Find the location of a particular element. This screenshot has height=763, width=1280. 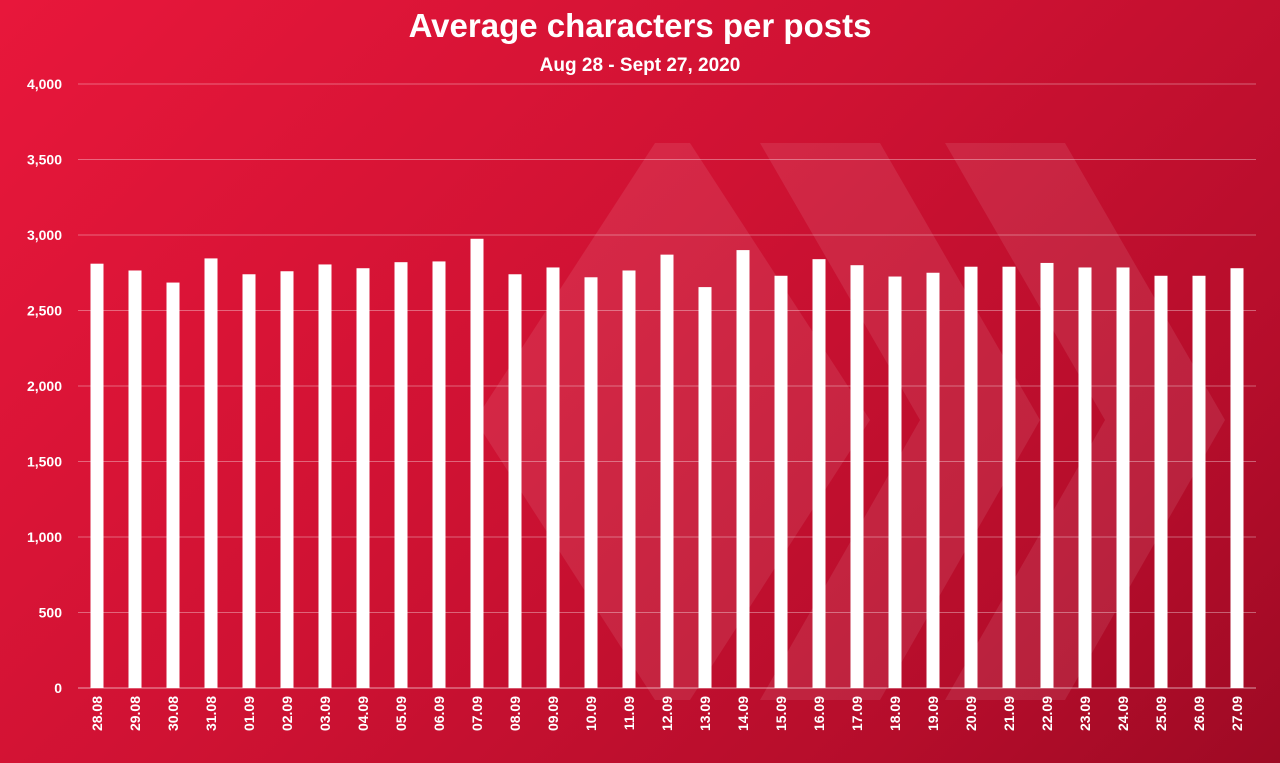

x-tick-label: 10.09 is located at coordinates (591, 713).